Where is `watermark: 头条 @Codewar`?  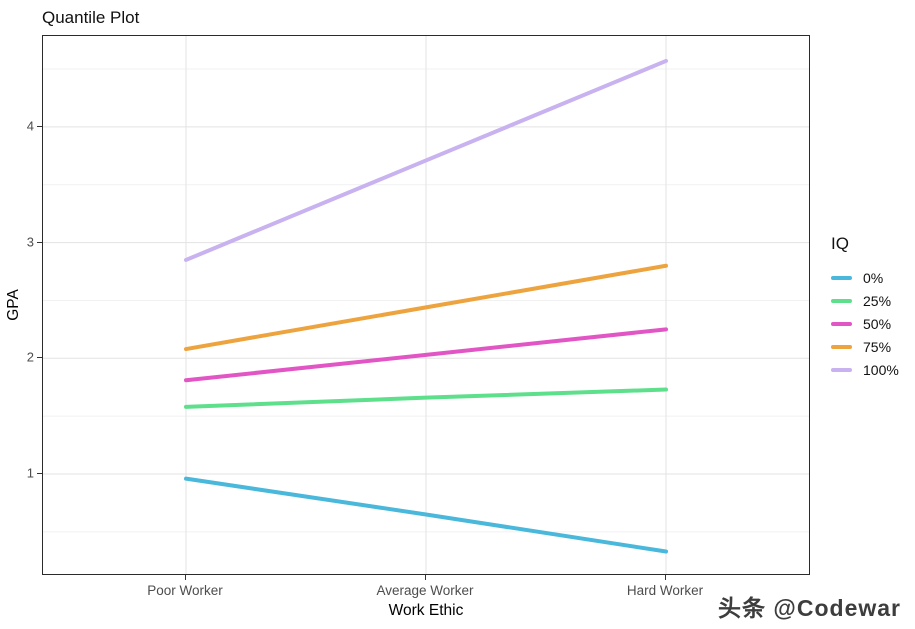 watermark: 头条 @Codewar is located at coordinates (809, 608).